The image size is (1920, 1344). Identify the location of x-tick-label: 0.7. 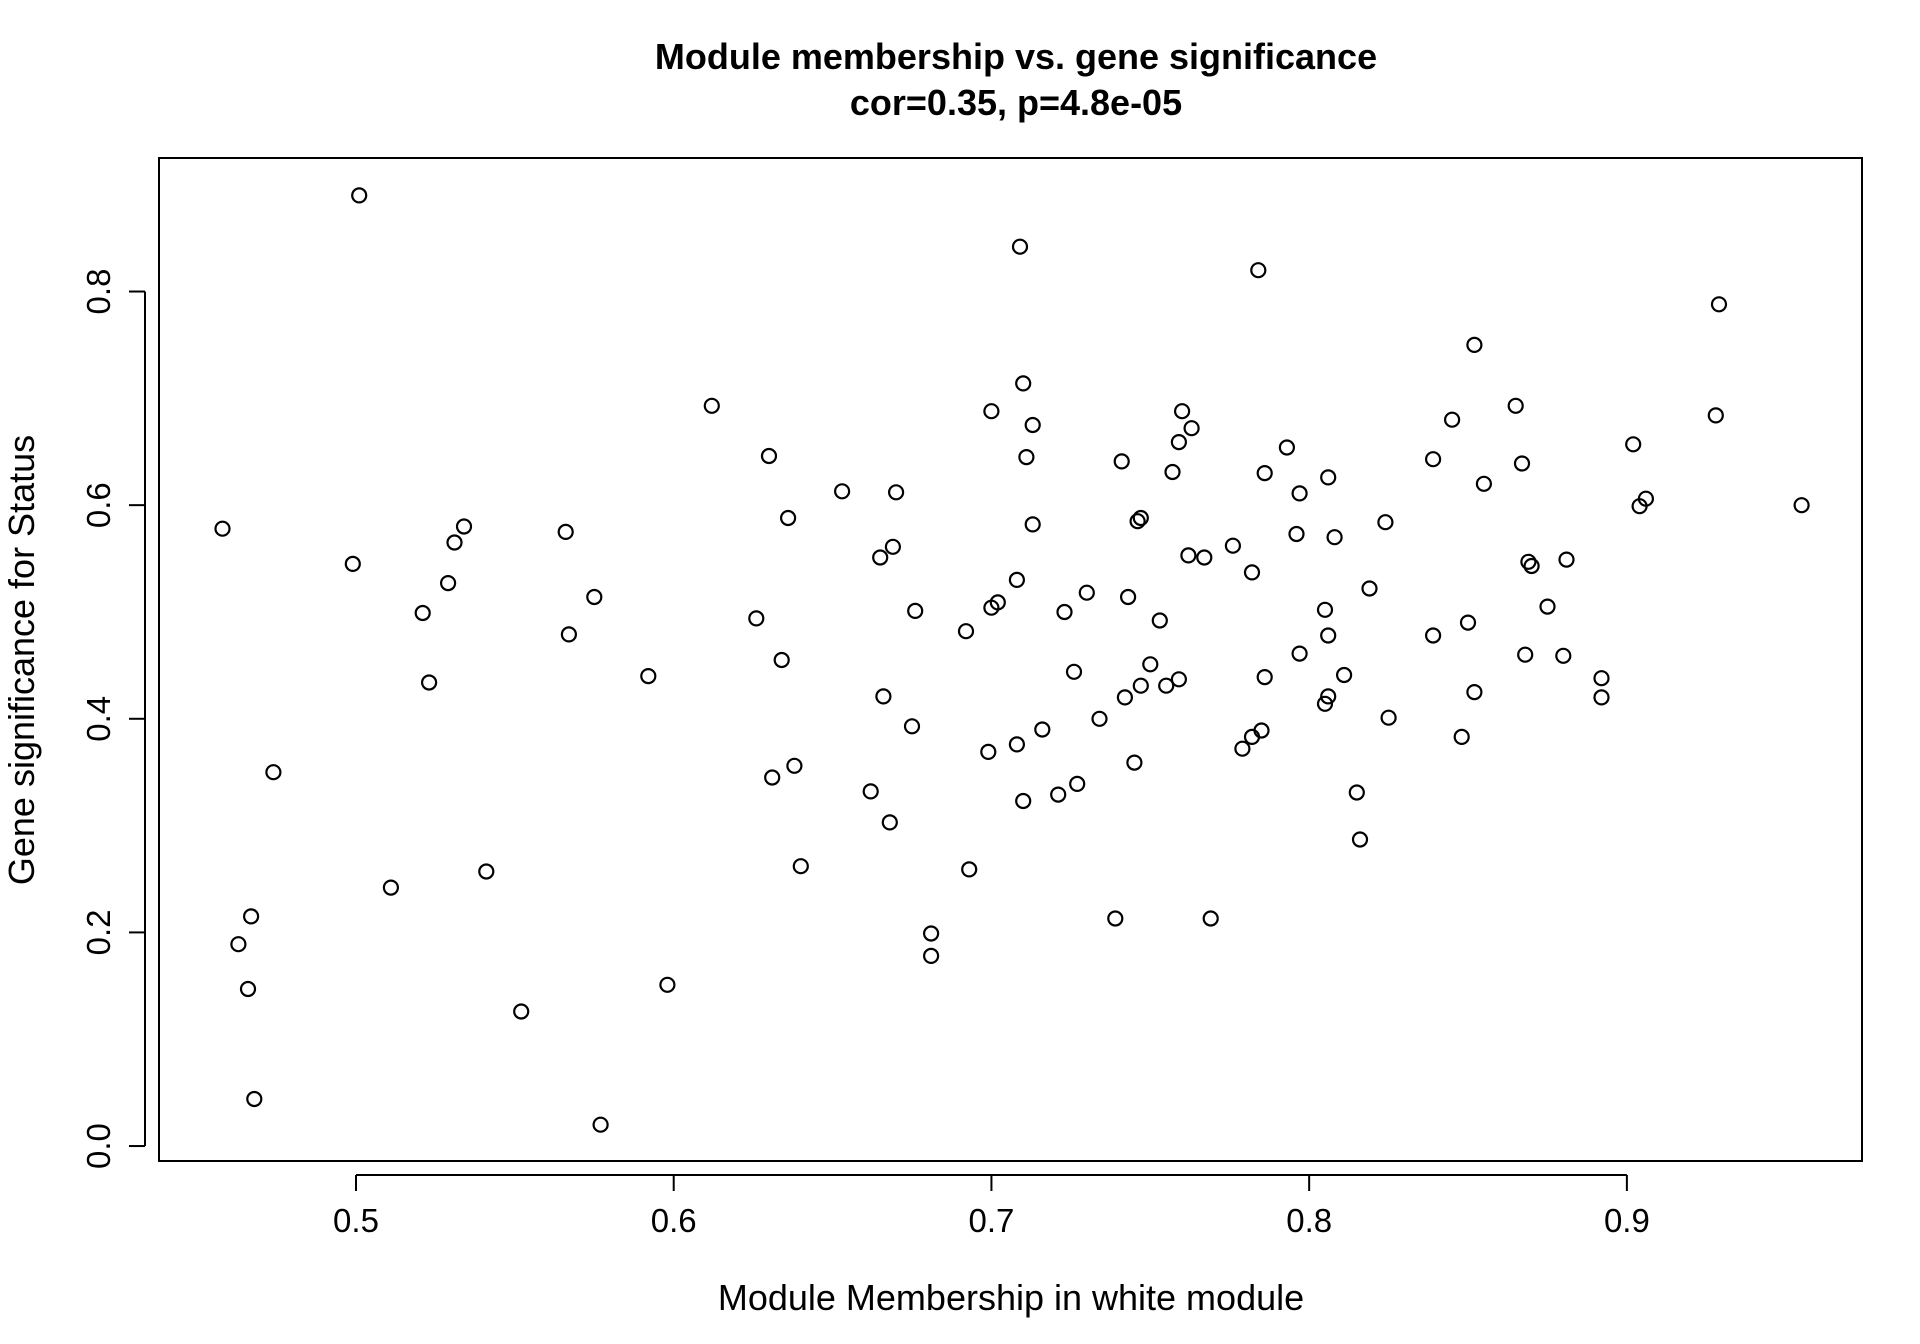
(991, 1220).